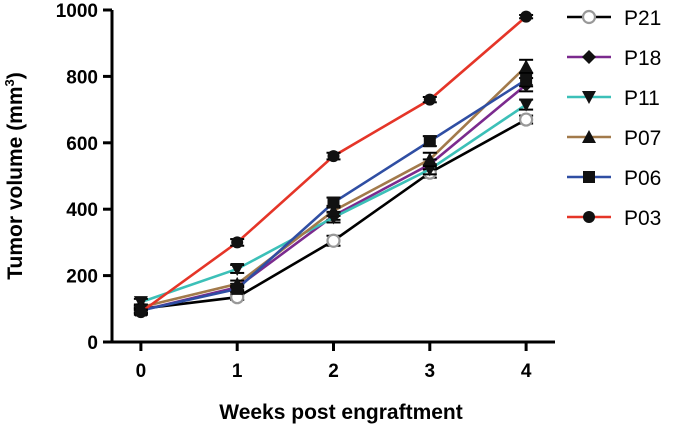  What do you see at coordinates (333, 371) in the screenshot?
I see `x-tick-label: 2` at bounding box center [333, 371].